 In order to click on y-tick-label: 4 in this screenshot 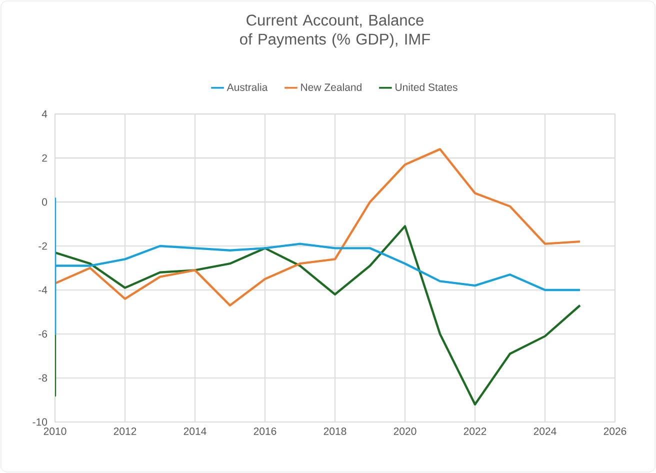, I will do `click(45, 114)`.